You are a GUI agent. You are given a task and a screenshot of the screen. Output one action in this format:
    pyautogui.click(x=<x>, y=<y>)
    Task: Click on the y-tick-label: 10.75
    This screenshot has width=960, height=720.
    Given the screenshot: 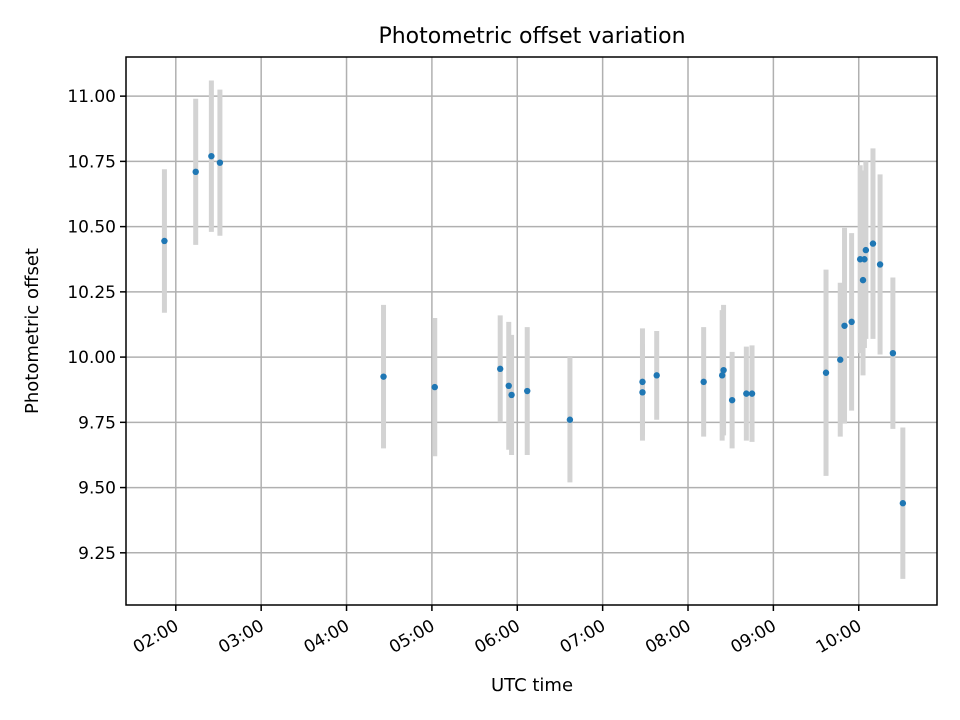 What is the action you would take?
    pyautogui.click(x=91, y=162)
    